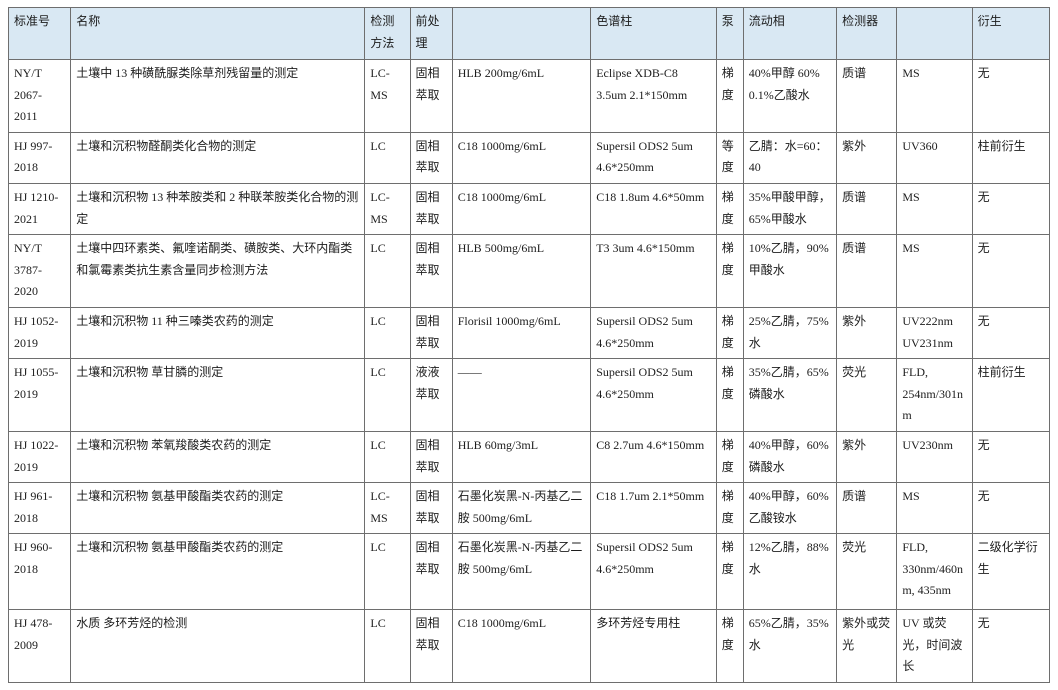  I want to click on table-cell: 乙腈：水=60：40, so click(790, 157).